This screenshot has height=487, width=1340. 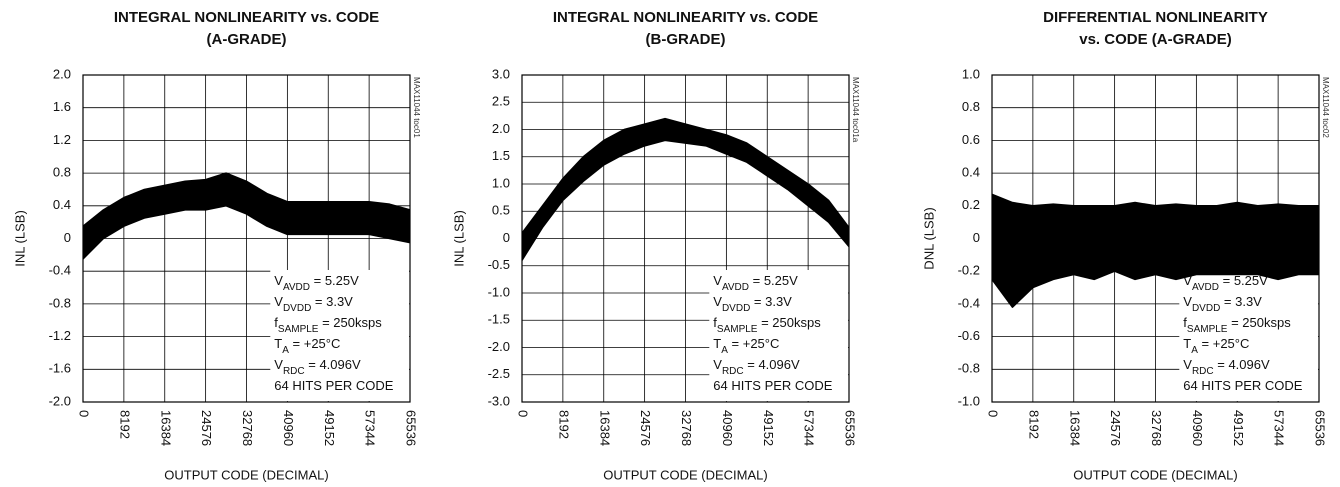 What do you see at coordinates (501, 101) in the screenshot?
I see `y-tick-label: 2.5` at bounding box center [501, 101].